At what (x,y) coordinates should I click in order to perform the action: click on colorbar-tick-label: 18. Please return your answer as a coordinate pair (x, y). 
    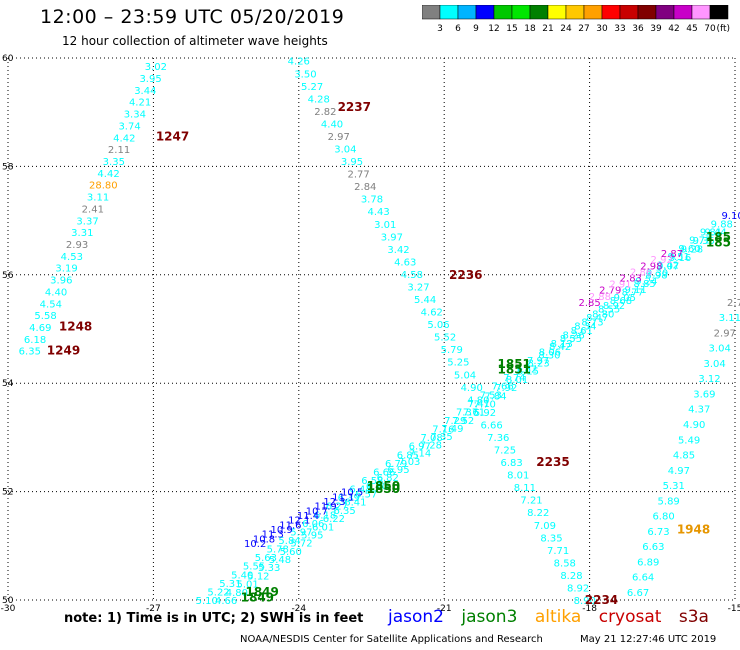
    Looking at the image, I should click on (530, 29).